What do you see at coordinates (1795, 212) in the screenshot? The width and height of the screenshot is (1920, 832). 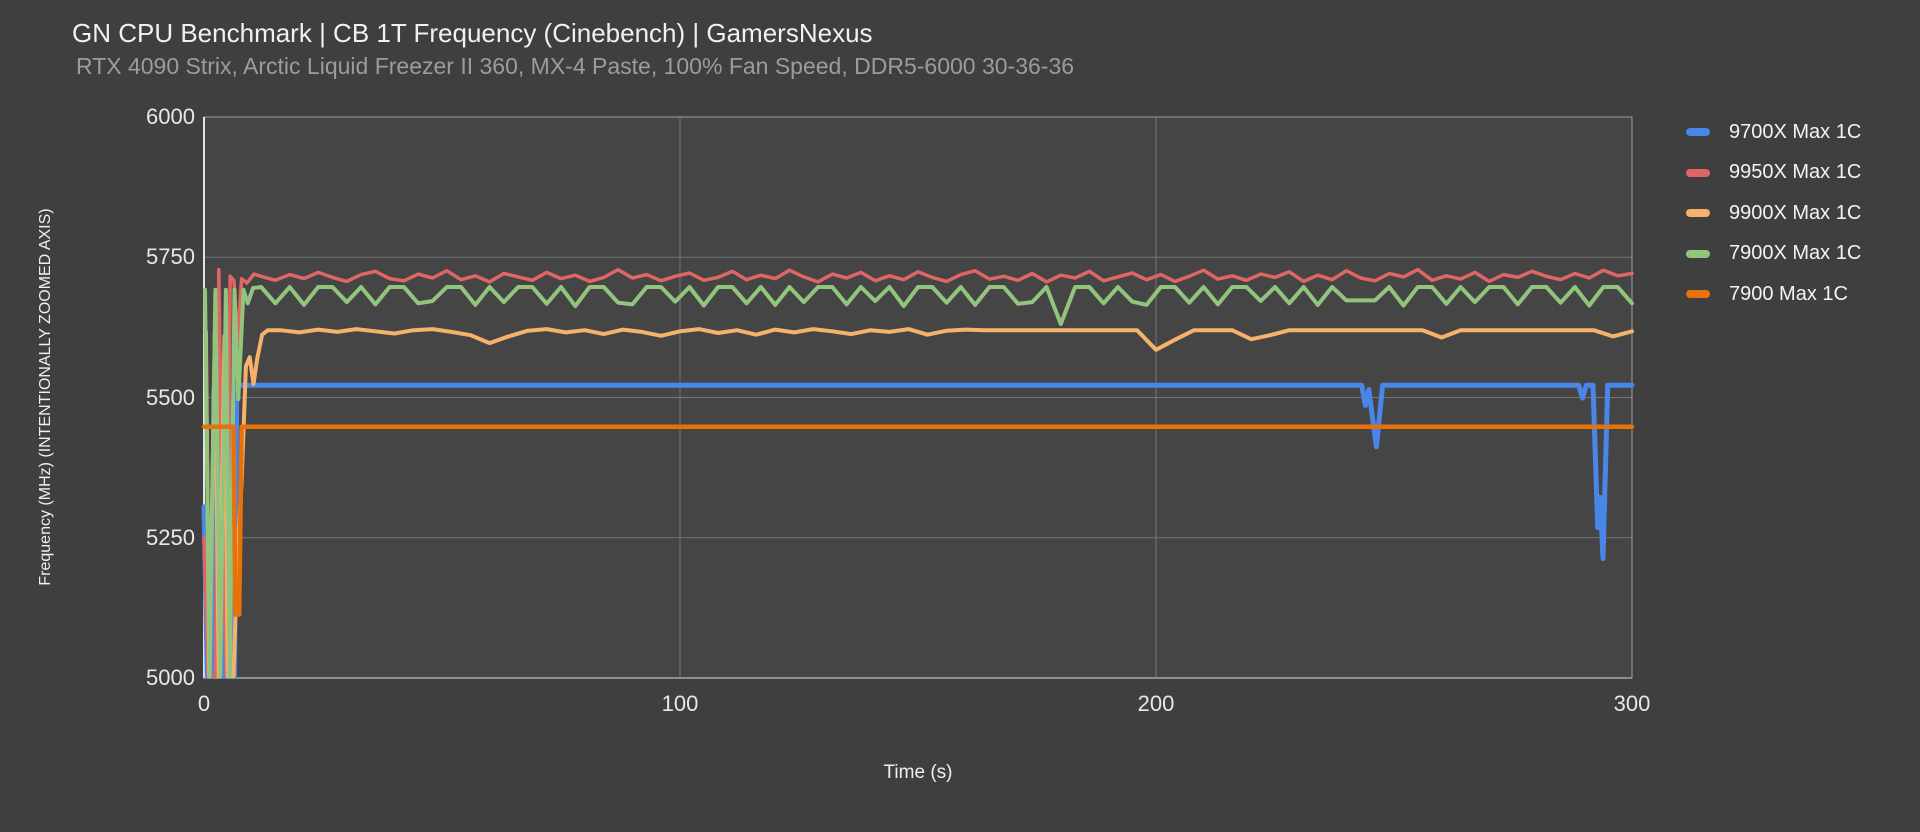 I see `legend-label: 9900X Max 1C` at bounding box center [1795, 212].